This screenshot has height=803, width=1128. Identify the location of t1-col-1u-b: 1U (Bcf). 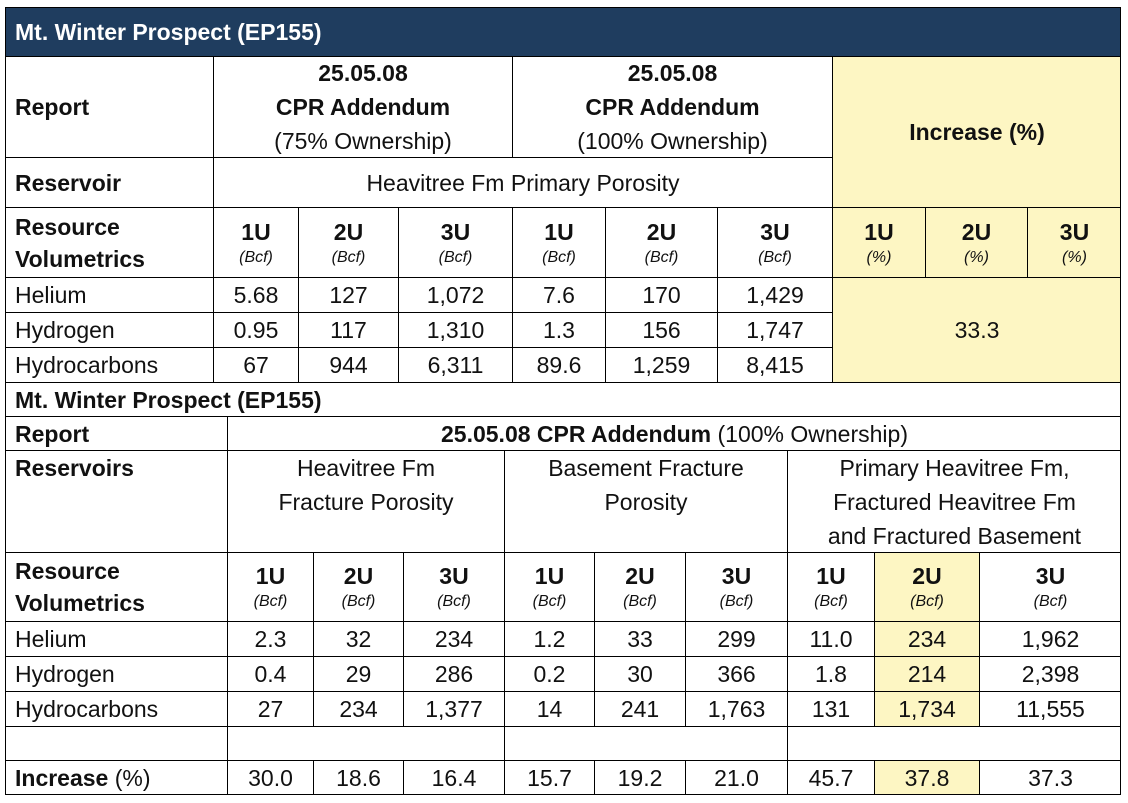
(559, 243).